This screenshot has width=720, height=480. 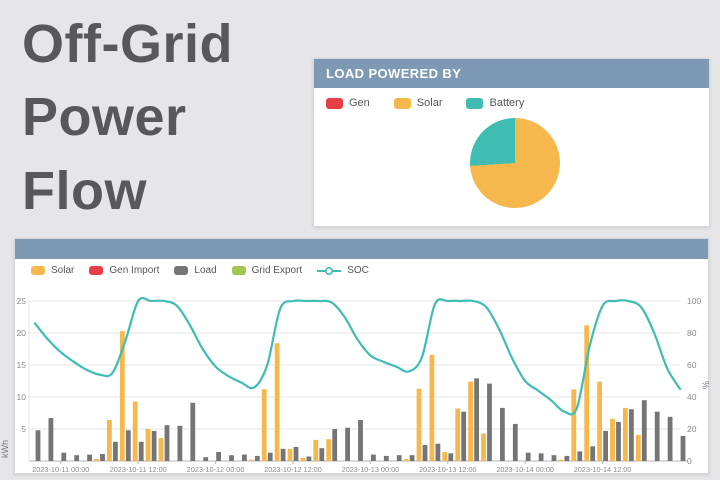 What do you see at coordinates (515, 163) in the screenshot?
I see `pie-chart` at bounding box center [515, 163].